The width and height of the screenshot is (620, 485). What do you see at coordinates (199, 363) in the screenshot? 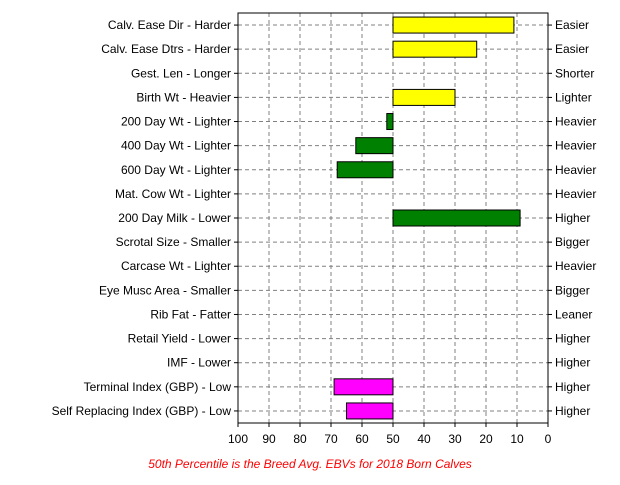
I see `row-label-left: IMF - Lower` at bounding box center [199, 363].